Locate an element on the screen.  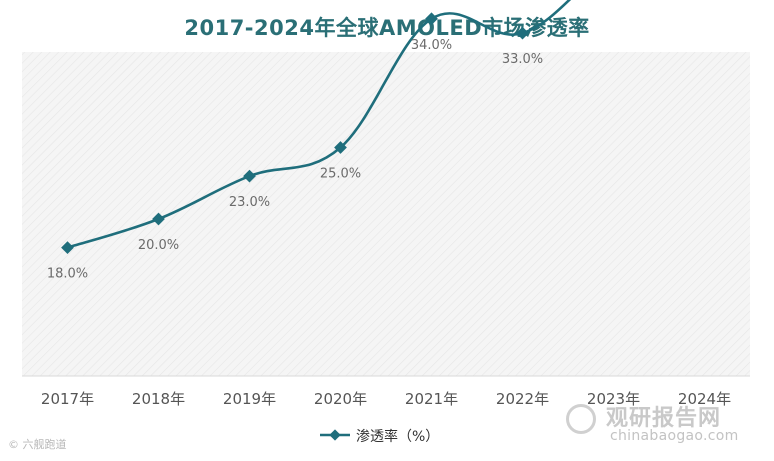
data-label: 33.0% is located at coordinates (522, 59).